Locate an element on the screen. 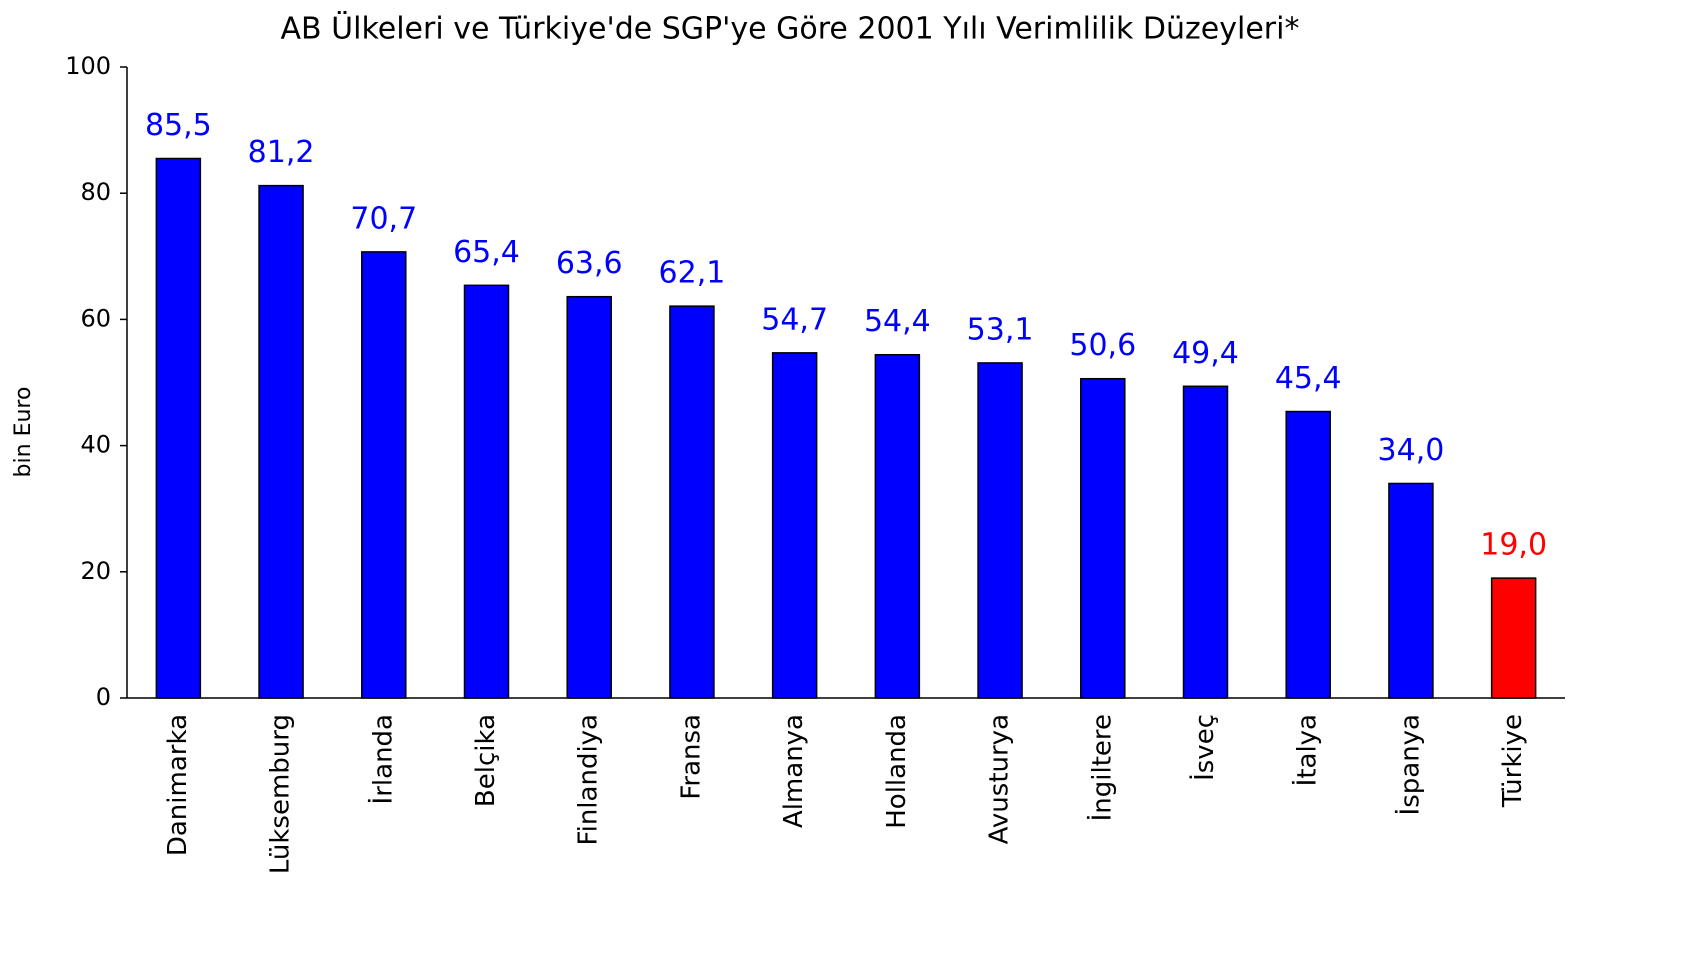 Image resolution: width=1690 pixels, height=962 pixels. value-label: 54,7 is located at coordinates (794, 319).